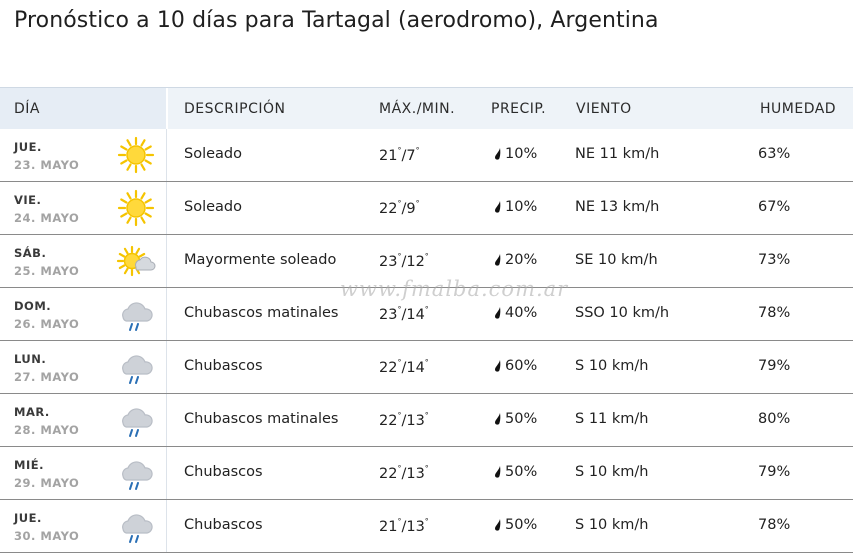 This screenshot has width=853, height=553. Describe the element at coordinates (30, 253) in the screenshot. I see `day-name: SÁB.` at that location.